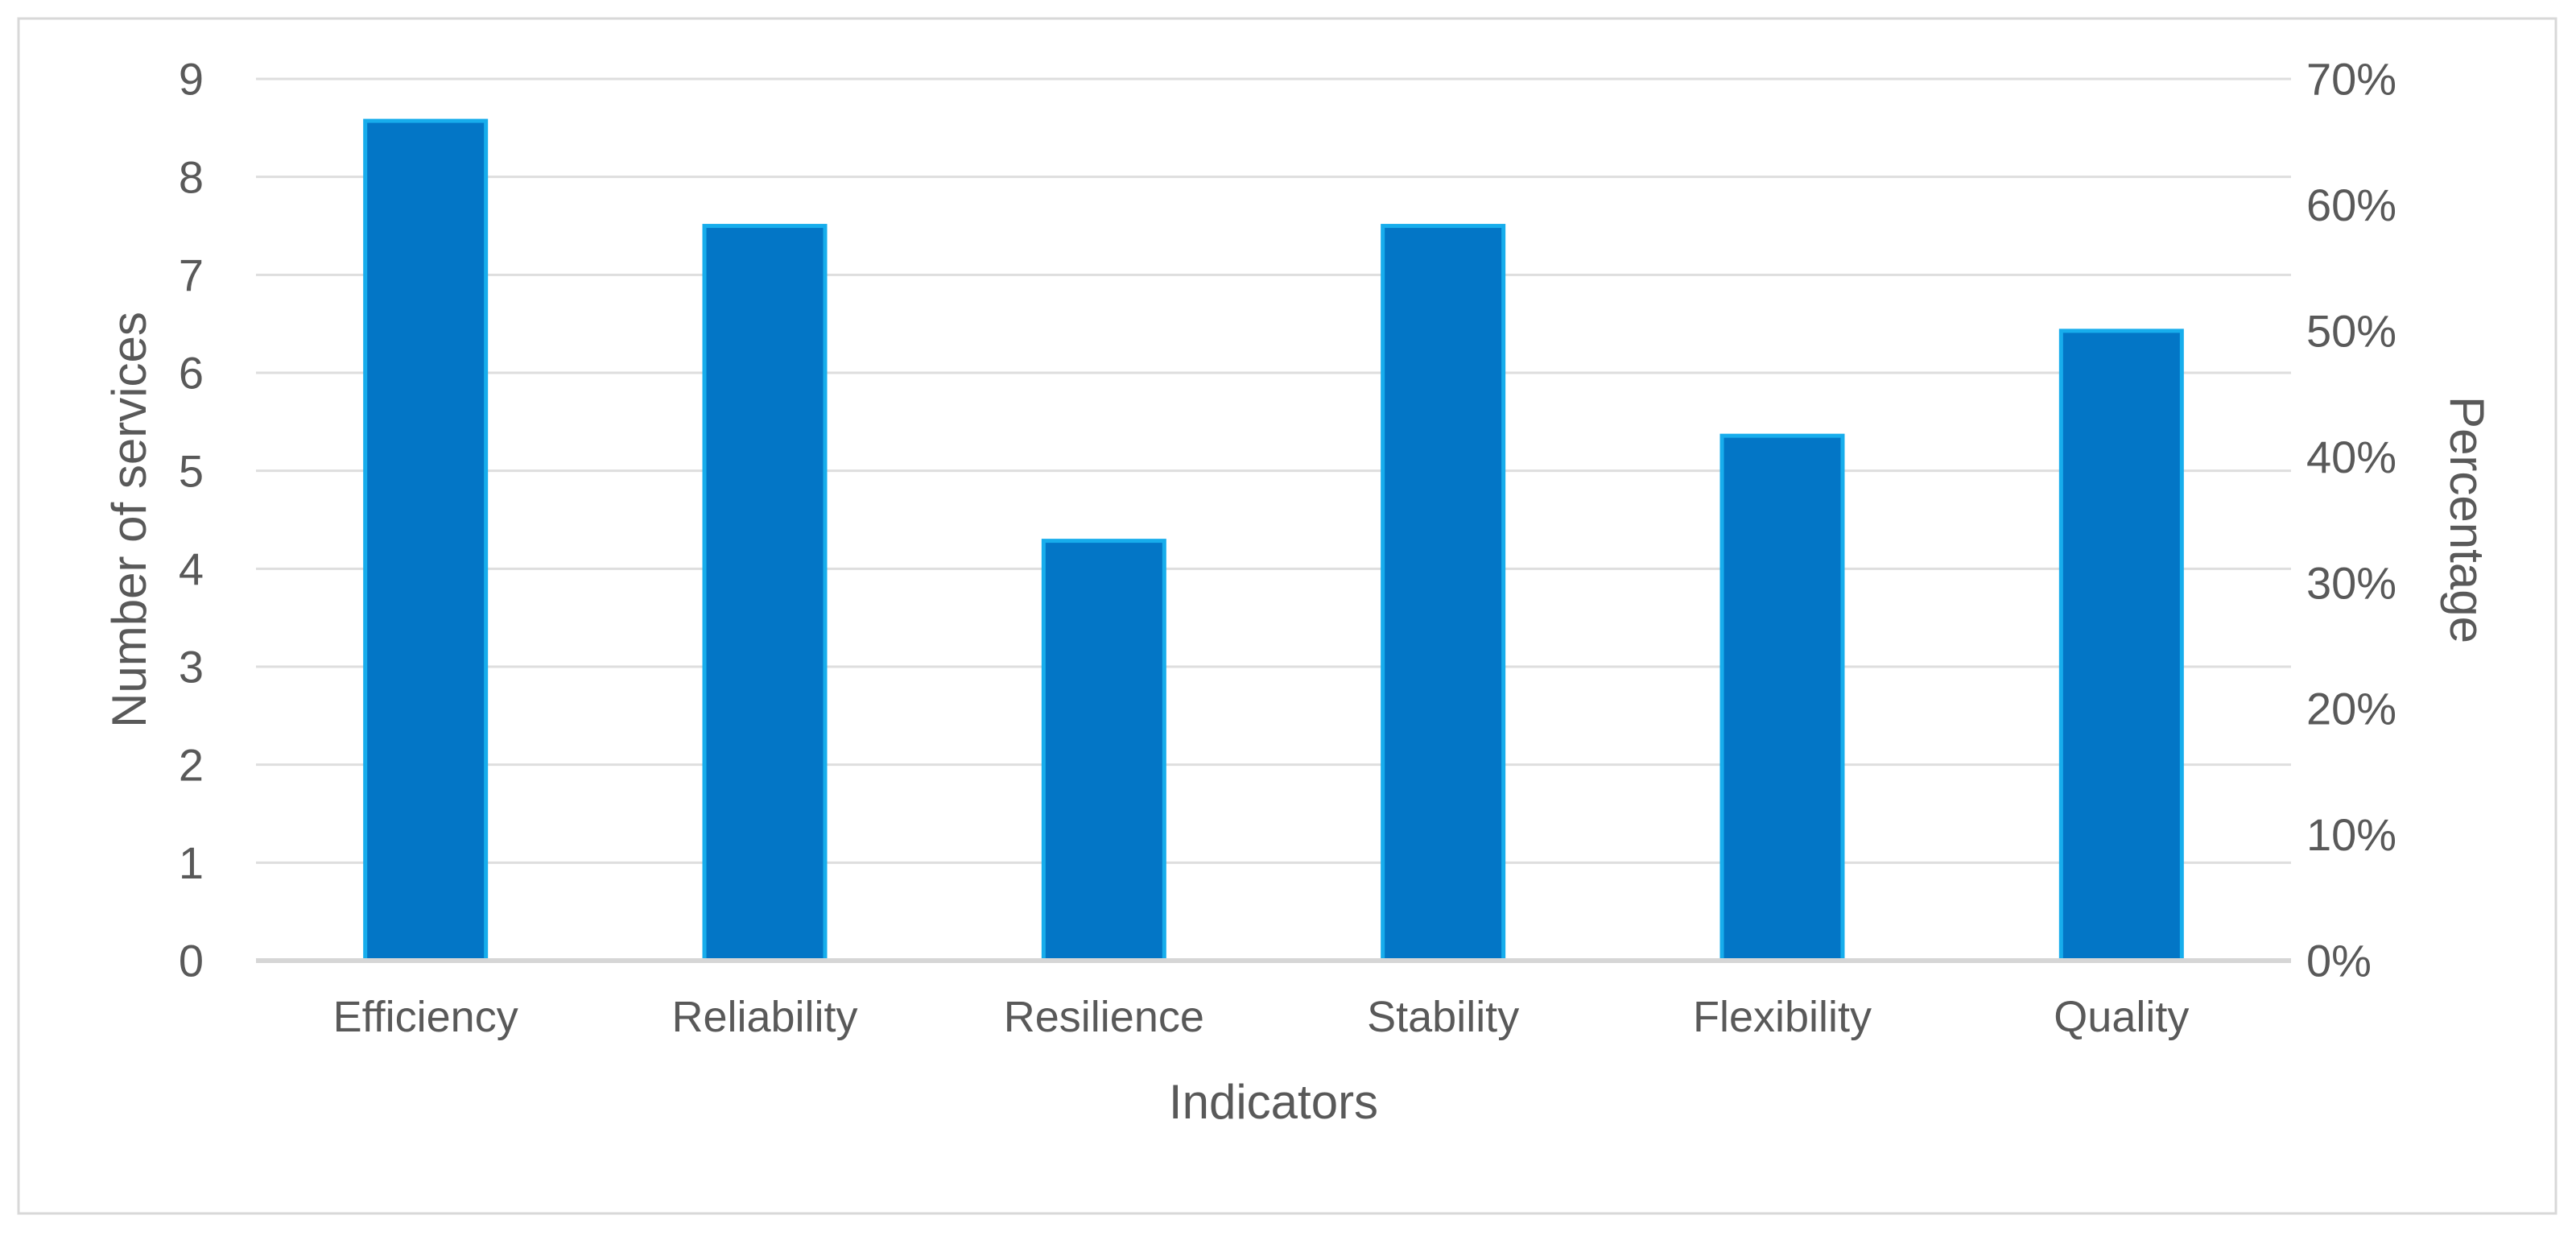 The image size is (2576, 1236). What do you see at coordinates (191, 470) in the screenshot?
I see `left-axis-tick-label: 5` at bounding box center [191, 470].